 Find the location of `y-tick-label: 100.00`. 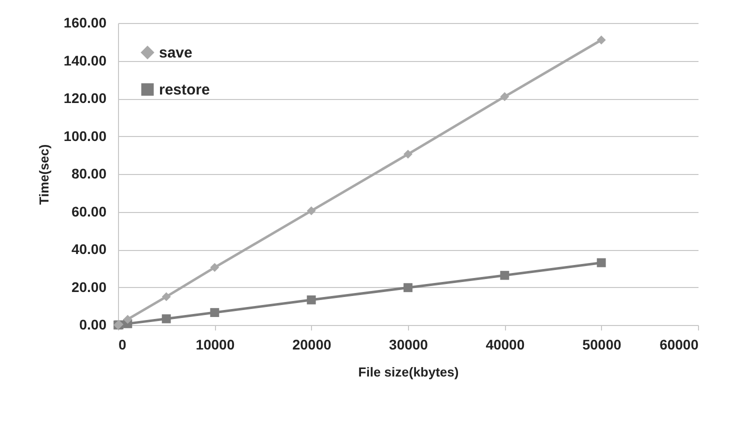

y-tick-label: 100.00 is located at coordinates (85, 136).